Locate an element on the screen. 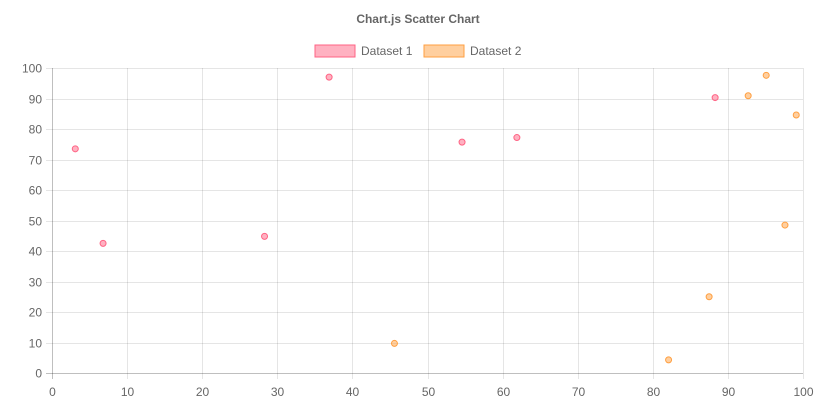 The height and width of the screenshot is (411, 839). x-tick-label: 20 is located at coordinates (203, 392).